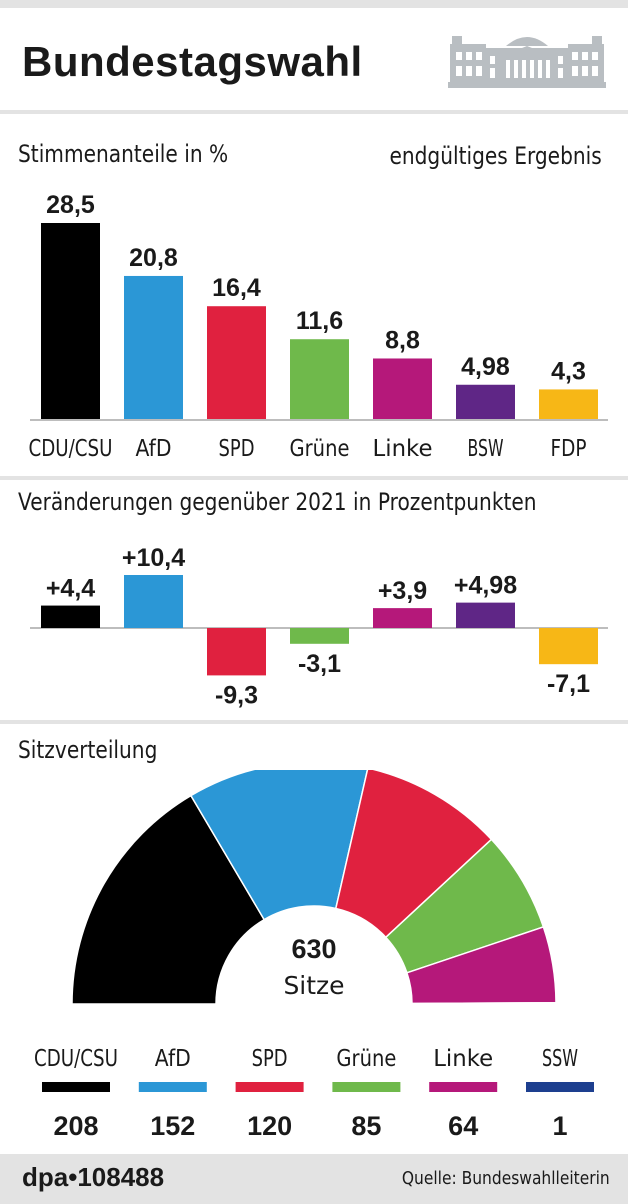 This screenshot has height=1204, width=628. I want to click on change-label-gruene: -3,1, so click(319, 664).